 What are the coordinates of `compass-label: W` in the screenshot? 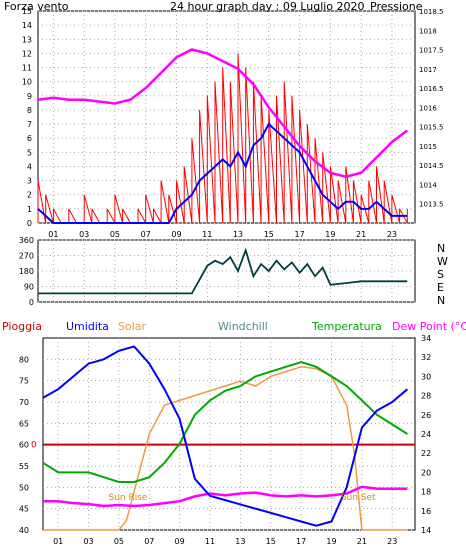 It's located at (442, 261).